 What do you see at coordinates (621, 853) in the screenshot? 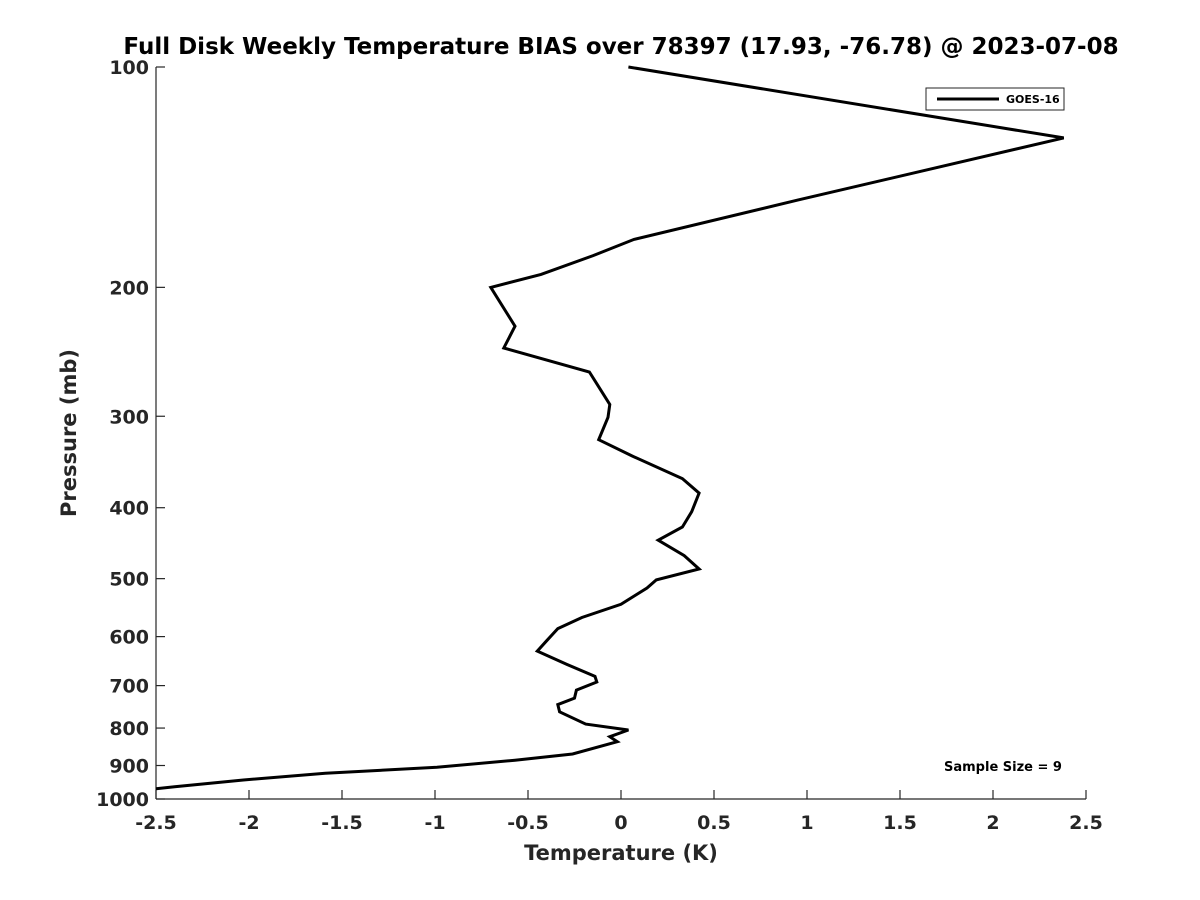
I see `x-axis-label: Temperature (K)` at bounding box center [621, 853].